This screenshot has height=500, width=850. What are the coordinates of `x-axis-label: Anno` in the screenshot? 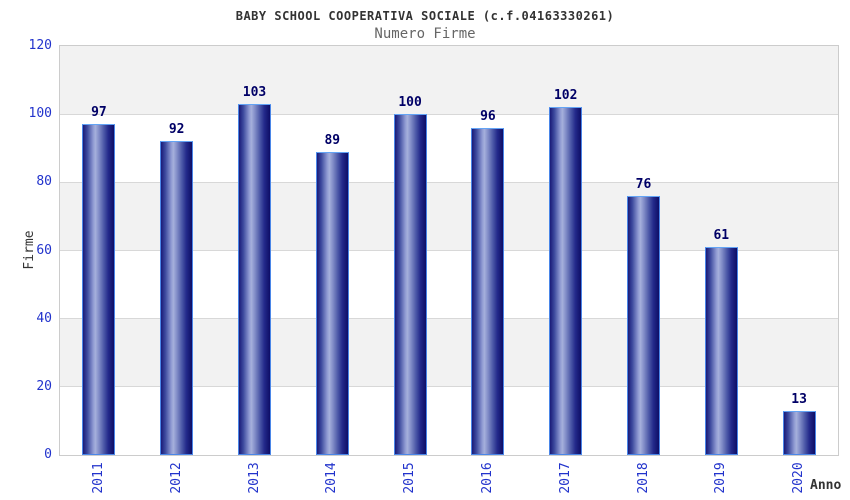 It's located at (826, 485).